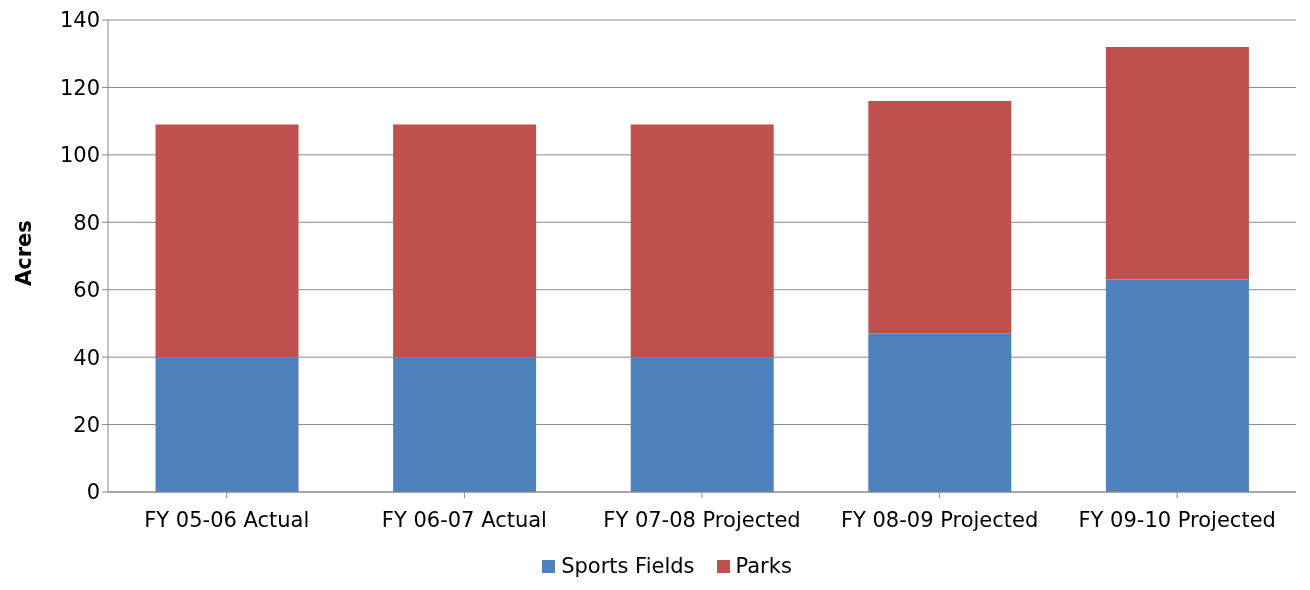 This screenshot has height=590, width=1310. Describe the element at coordinates (763, 566) in the screenshot. I see `legend-label: Parks` at that location.